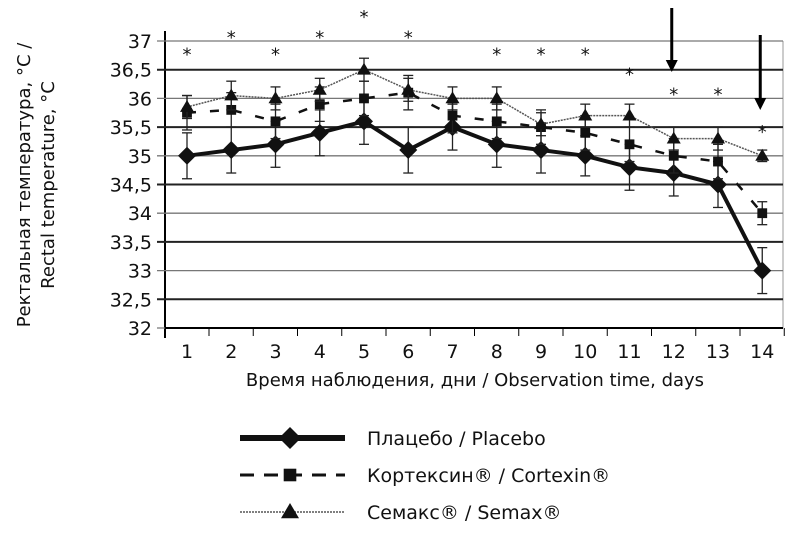  What do you see at coordinates (48, 185) in the screenshot?
I see `y-axis-label-en: Rectal temperature, °С` at bounding box center [48, 185].